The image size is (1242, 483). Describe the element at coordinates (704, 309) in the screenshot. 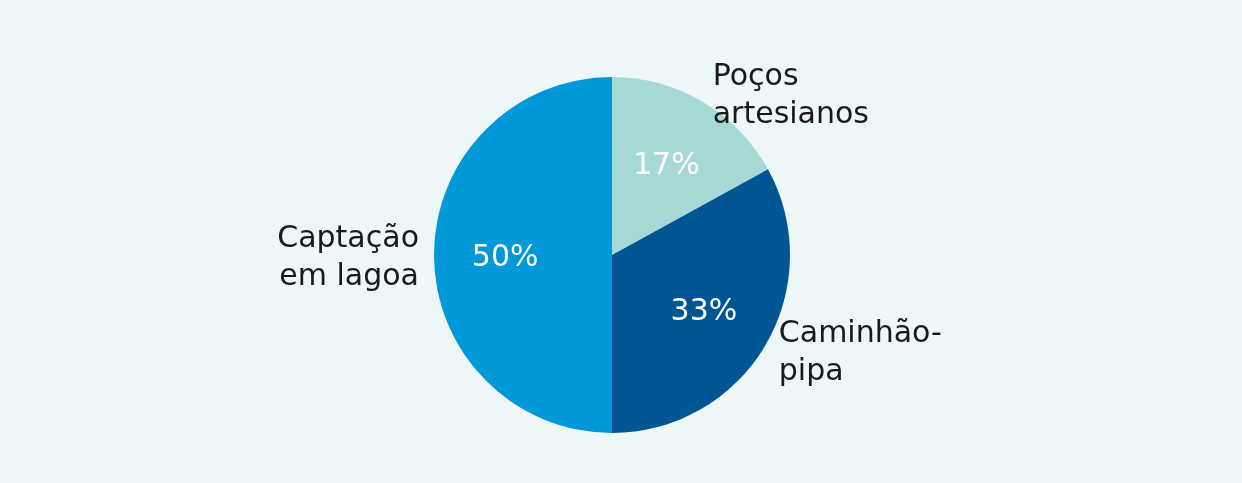

I see `data-label: 33%` at that location.